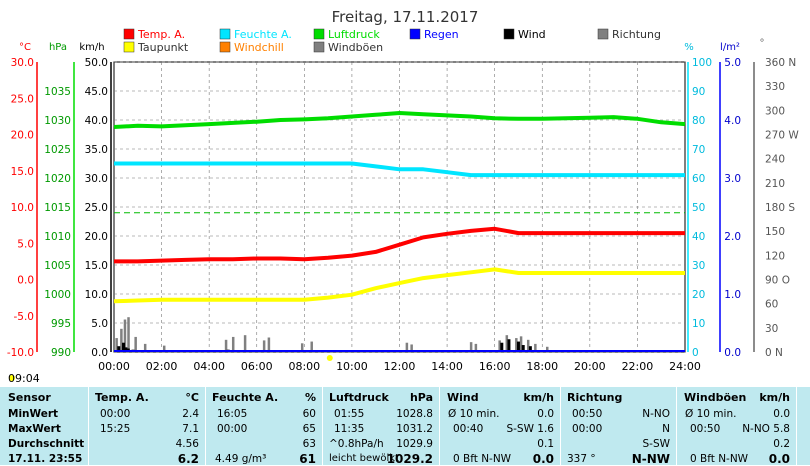  Describe the element at coordinates (542, 366) in the screenshot. I see `x-tick-label: 18:00` at that location.